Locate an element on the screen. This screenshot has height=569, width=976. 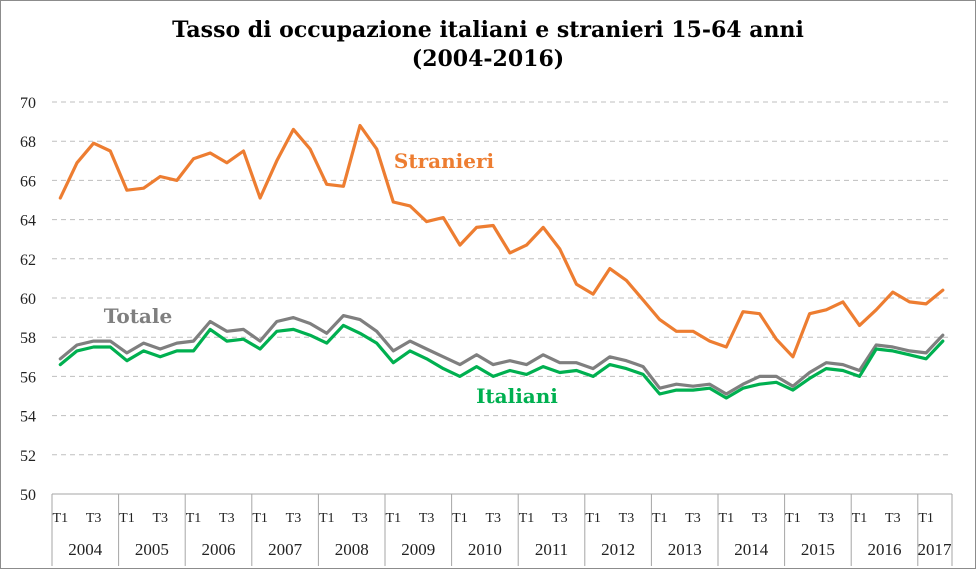
year-label: 2010 is located at coordinates (485, 549).